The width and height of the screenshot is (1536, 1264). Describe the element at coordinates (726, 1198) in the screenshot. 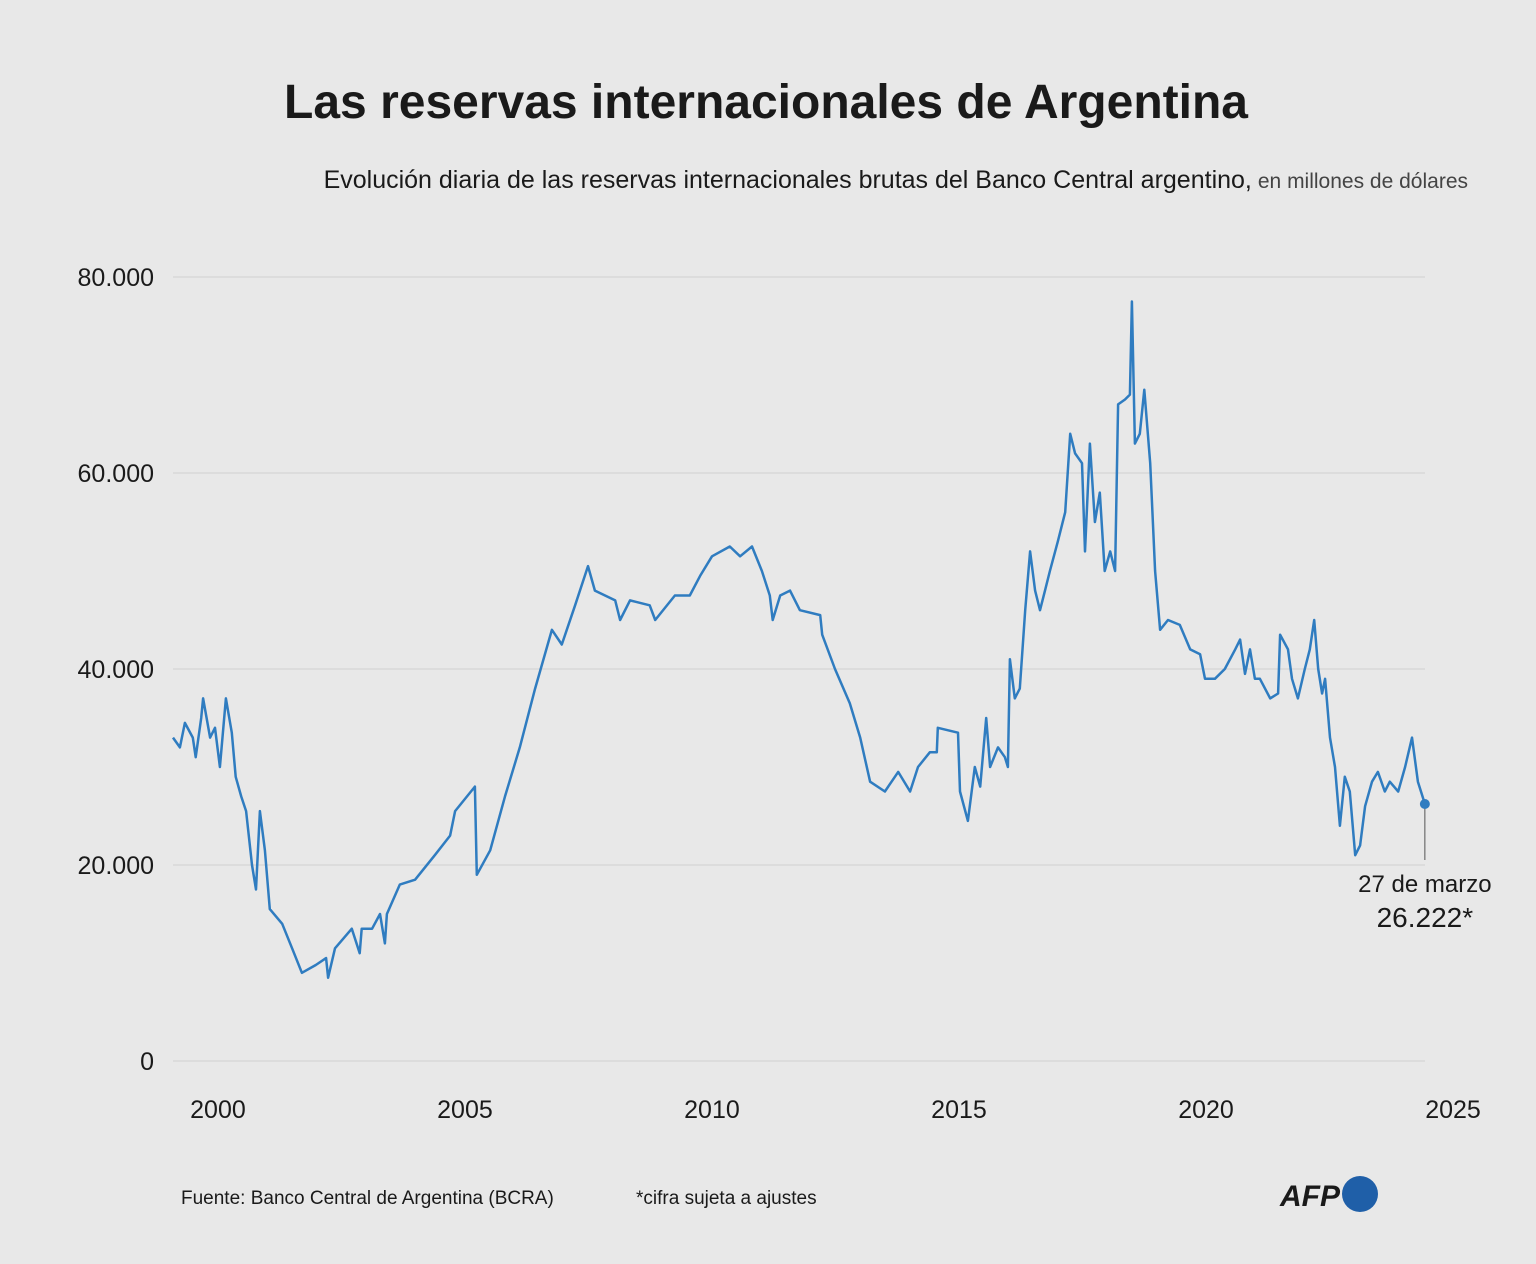

I see `note: *cifra sujeta a ajustes` at that location.